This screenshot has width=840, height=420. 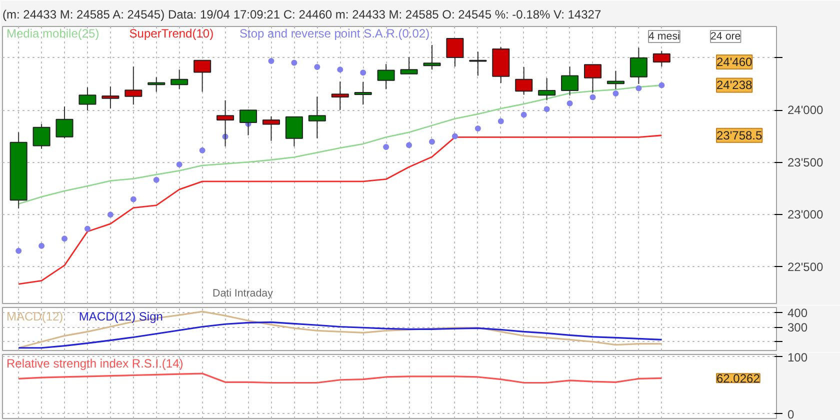 I want to click on y-tick-label: 23'500, so click(x=806, y=162).